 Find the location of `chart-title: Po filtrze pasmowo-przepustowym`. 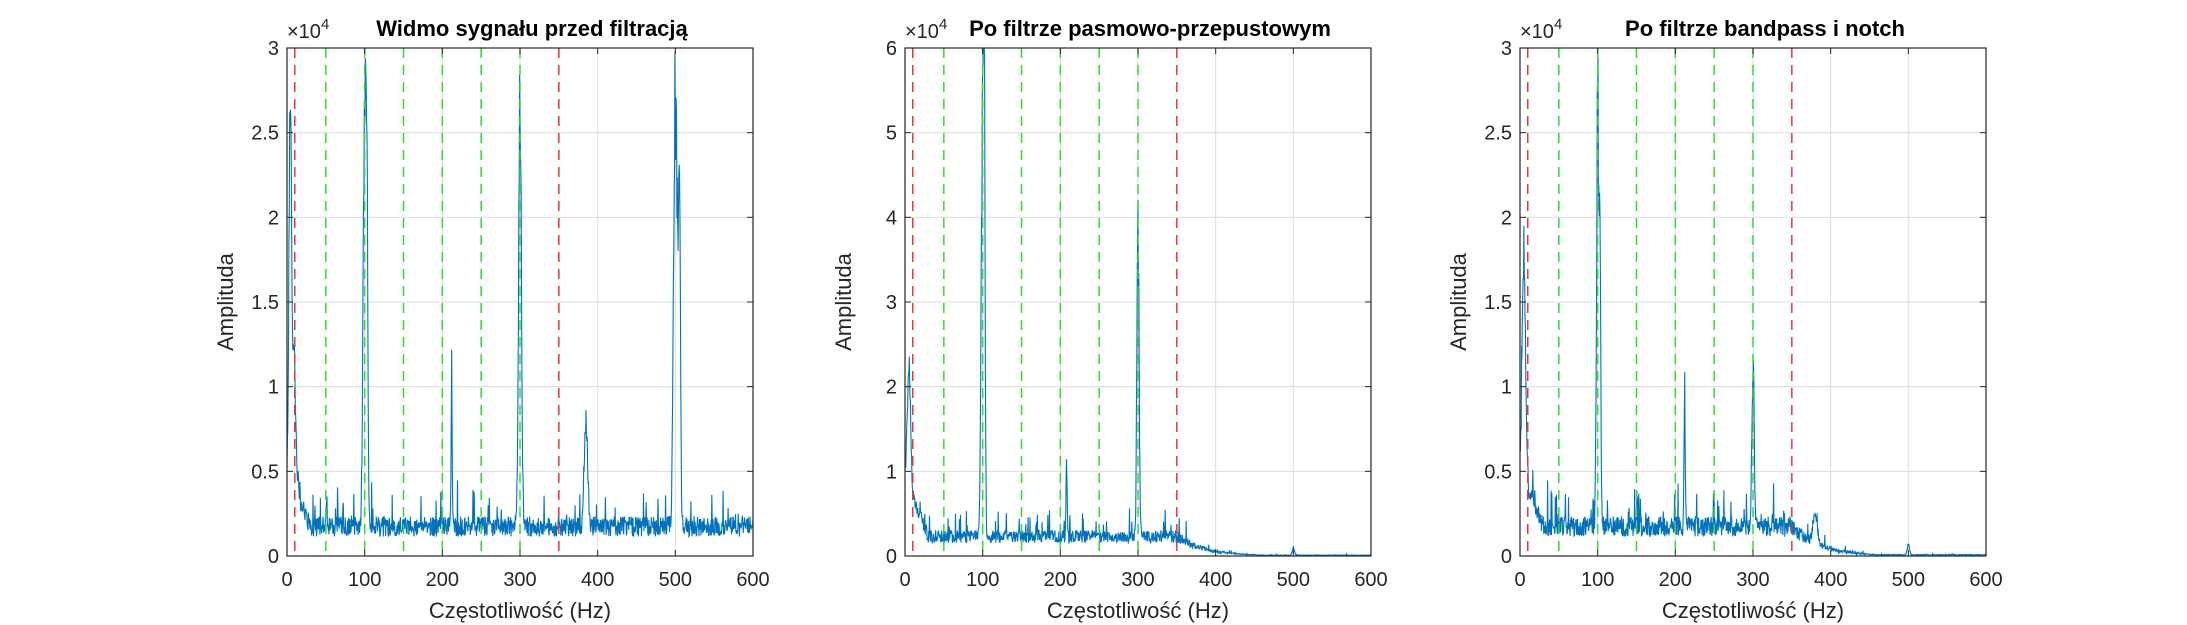

chart-title: Po filtrze pasmowo-przepustowym is located at coordinates (1150, 28).